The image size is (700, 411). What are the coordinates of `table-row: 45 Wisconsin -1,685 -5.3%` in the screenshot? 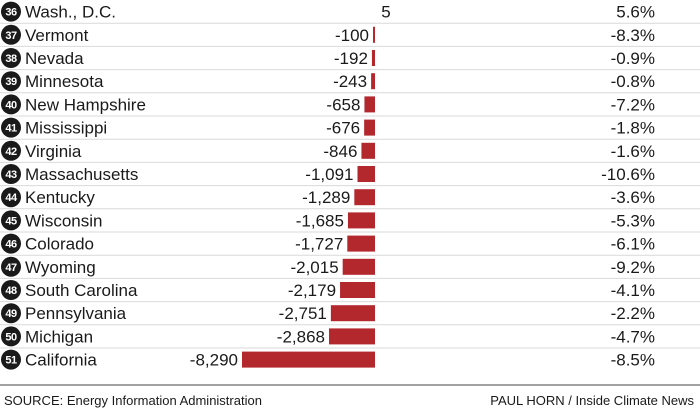 It's located at (350, 219).